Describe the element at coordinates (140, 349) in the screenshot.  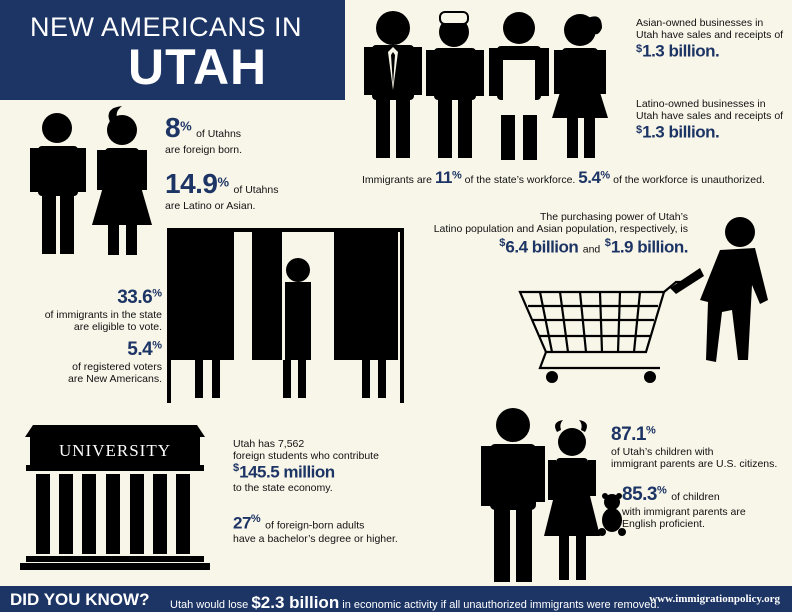
I see `registered-voters-value: 5.4` at that location.